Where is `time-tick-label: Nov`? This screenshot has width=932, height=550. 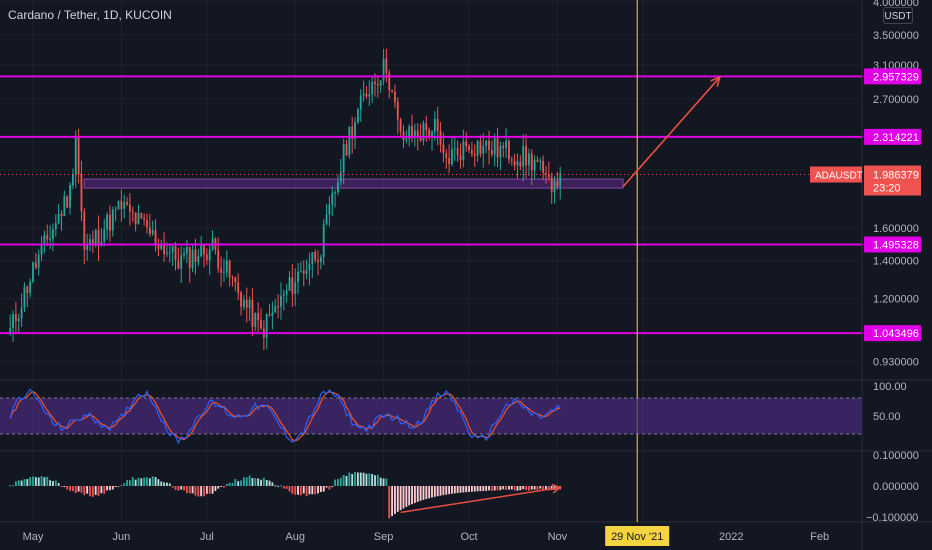 time-tick-label: Nov is located at coordinates (558, 537).